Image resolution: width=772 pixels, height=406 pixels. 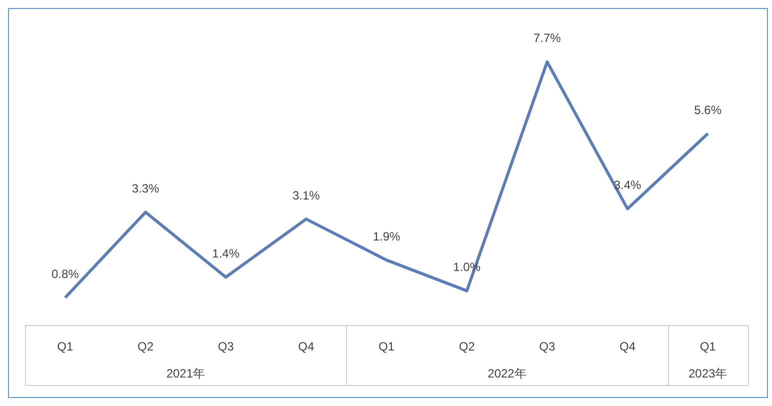 I want to click on data-label: 1.9%, so click(x=386, y=236).